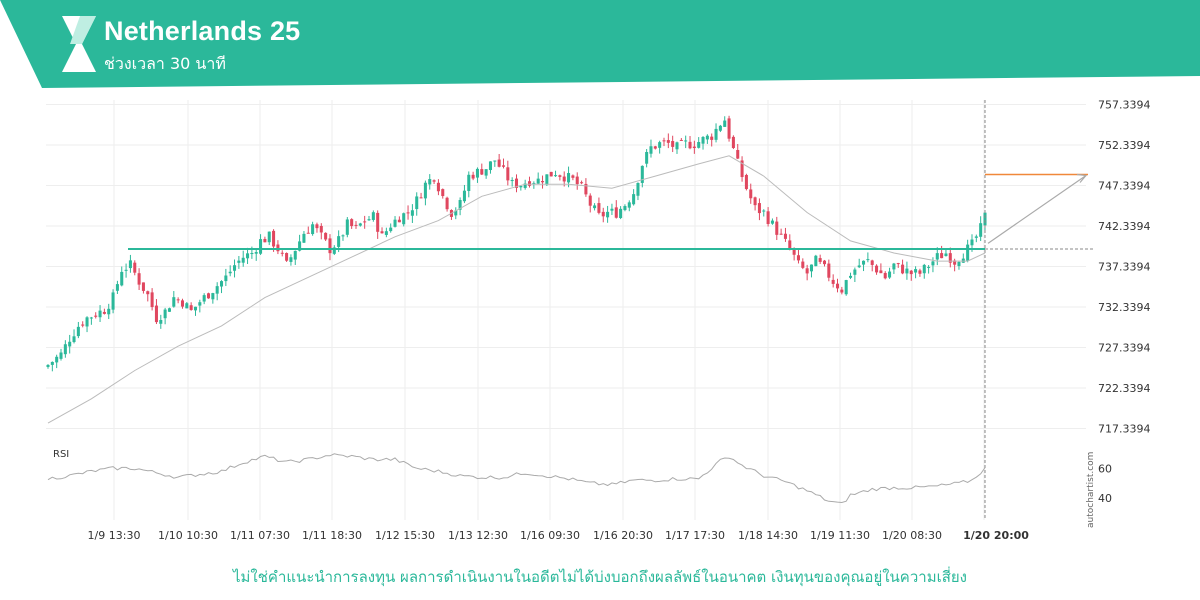 This screenshot has height=600, width=1200. I want to click on rsi-label: RSI, so click(61, 454).